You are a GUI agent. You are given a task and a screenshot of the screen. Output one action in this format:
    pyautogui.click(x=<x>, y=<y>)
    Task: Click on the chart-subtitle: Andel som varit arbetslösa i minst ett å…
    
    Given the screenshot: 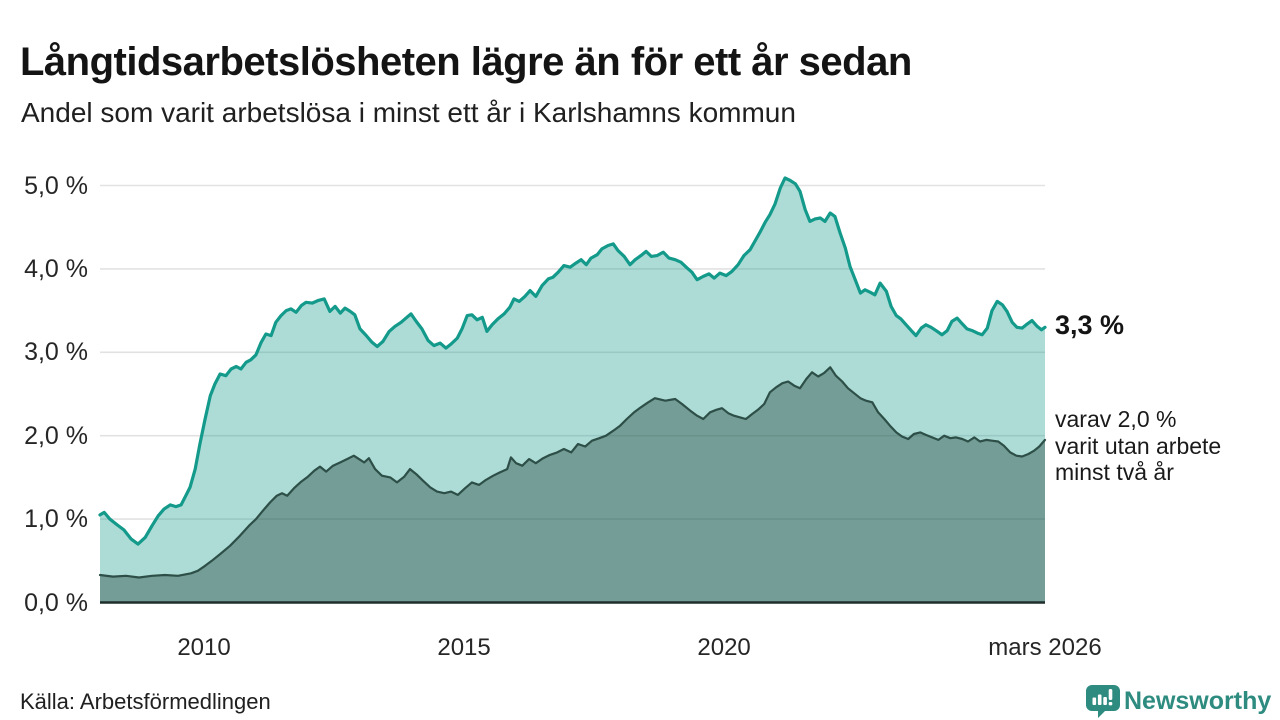 What is the action you would take?
    pyautogui.click(x=408, y=112)
    